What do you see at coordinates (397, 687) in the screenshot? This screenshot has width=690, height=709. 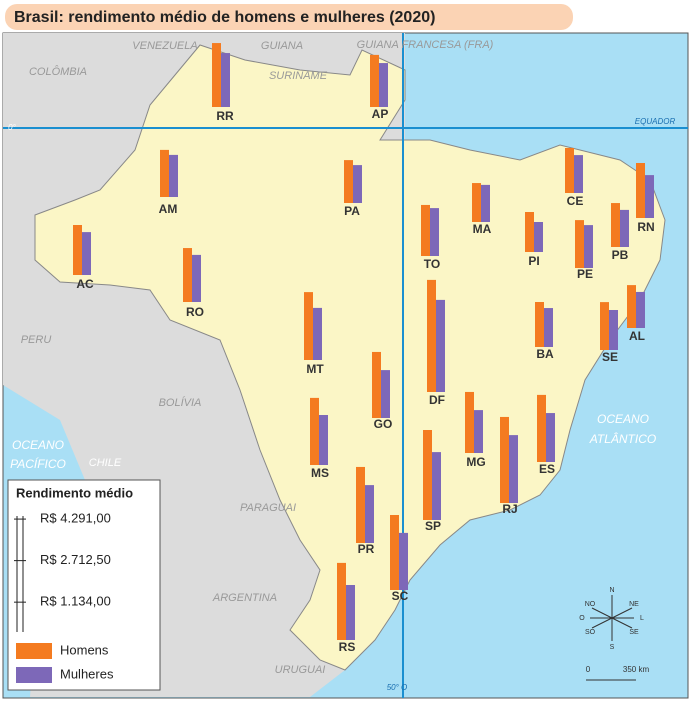 I see `place-label: 50° O` at bounding box center [397, 687].